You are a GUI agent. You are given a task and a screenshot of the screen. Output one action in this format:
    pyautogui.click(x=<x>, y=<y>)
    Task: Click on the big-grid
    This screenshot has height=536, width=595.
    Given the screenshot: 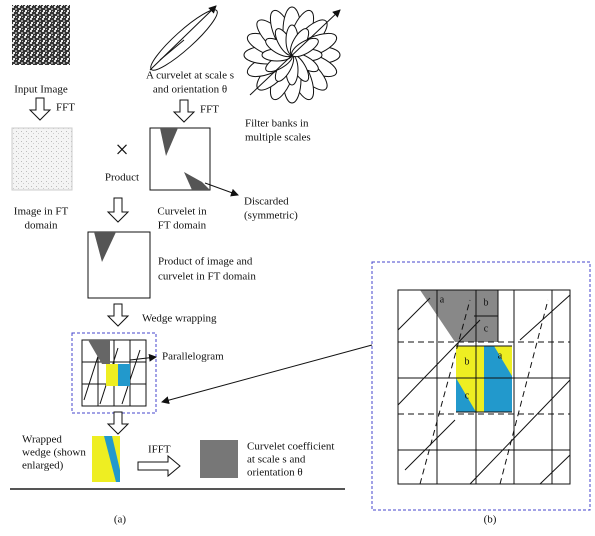 What is the action you would take?
    pyautogui.click(x=484, y=387)
    